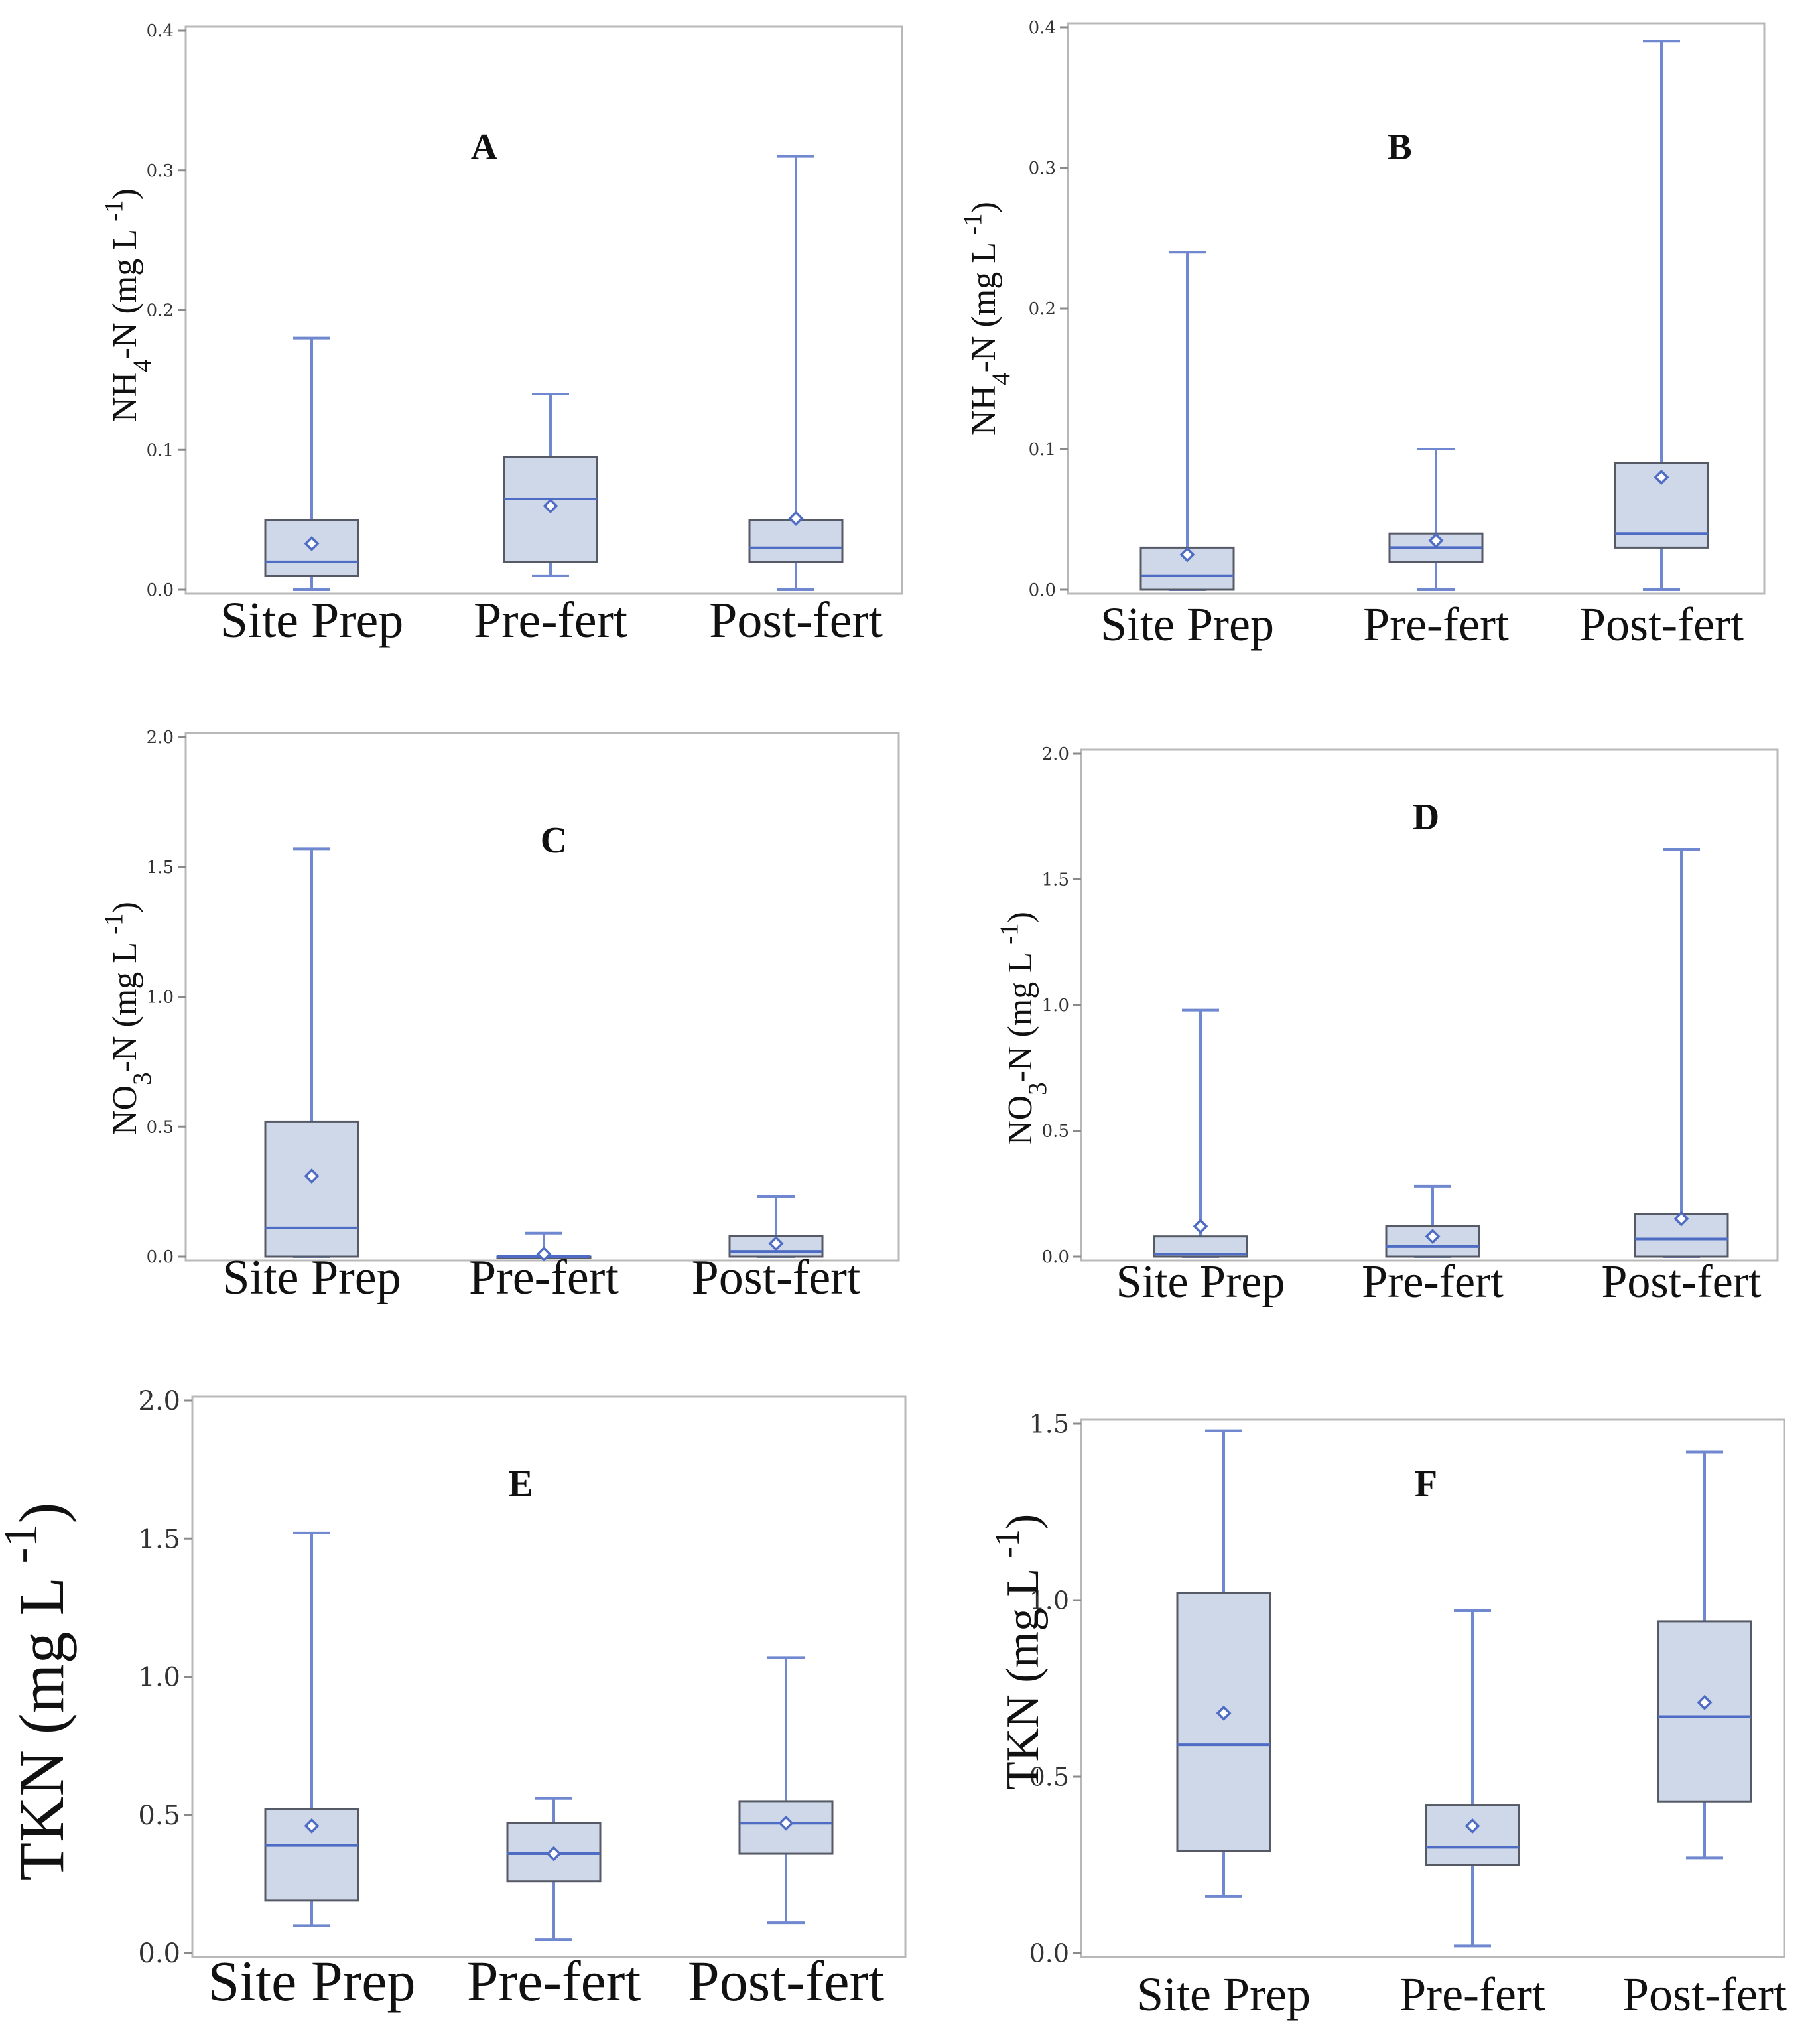 Image resolution: width=1816 pixels, height=2044 pixels. What do you see at coordinates (554, 840) in the screenshot?
I see `panel-letter: C` at bounding box center [554, 840].